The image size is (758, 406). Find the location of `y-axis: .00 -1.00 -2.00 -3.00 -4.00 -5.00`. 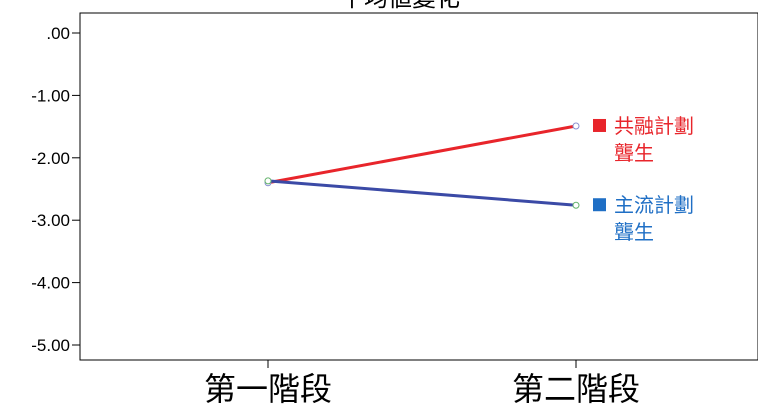

y-axis: .00 -1.00 -2.00 -3.00 -4.00 -5.00 is located at coordinates (55, 189).